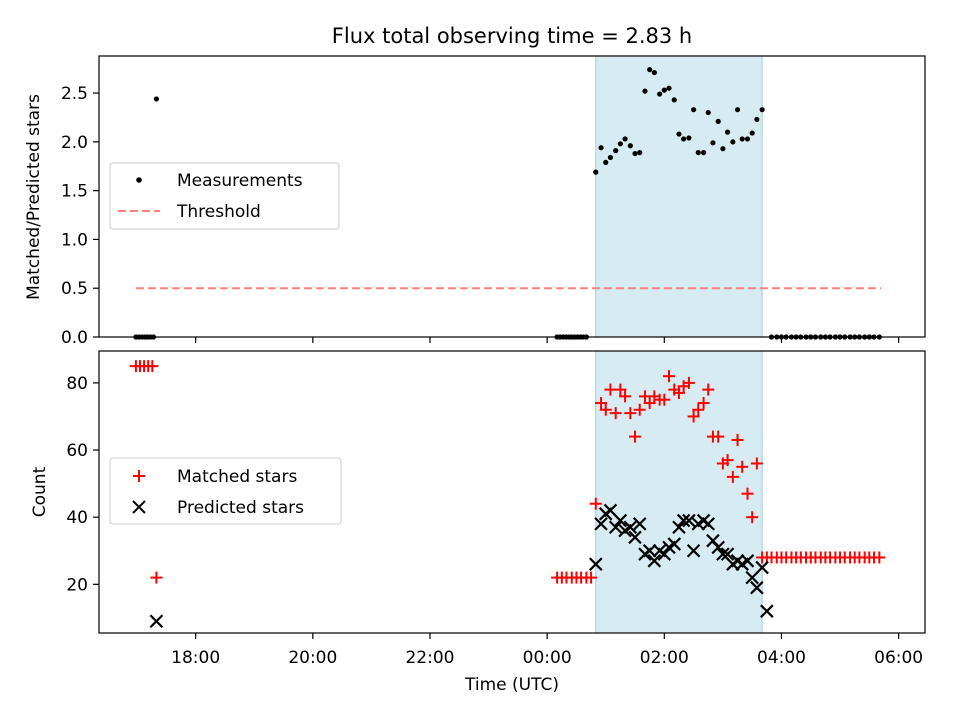 This screenshot has height=720, width=960. I want to click on y-tick-label: 0.5, so click(74, 289).